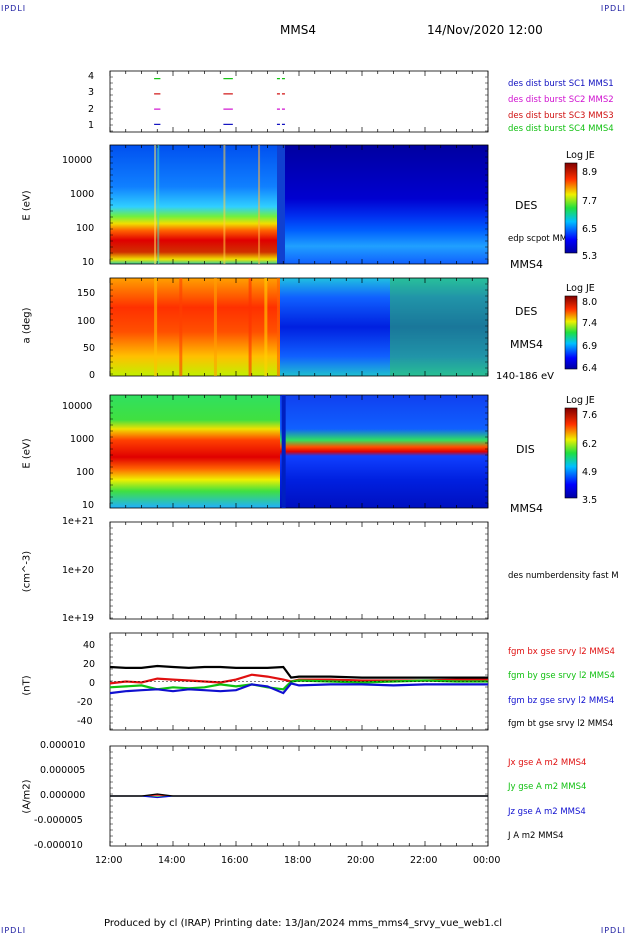  Describe the element at coordinates (526, 205) in the screenshot. I see `p2-species: DES` at that location.